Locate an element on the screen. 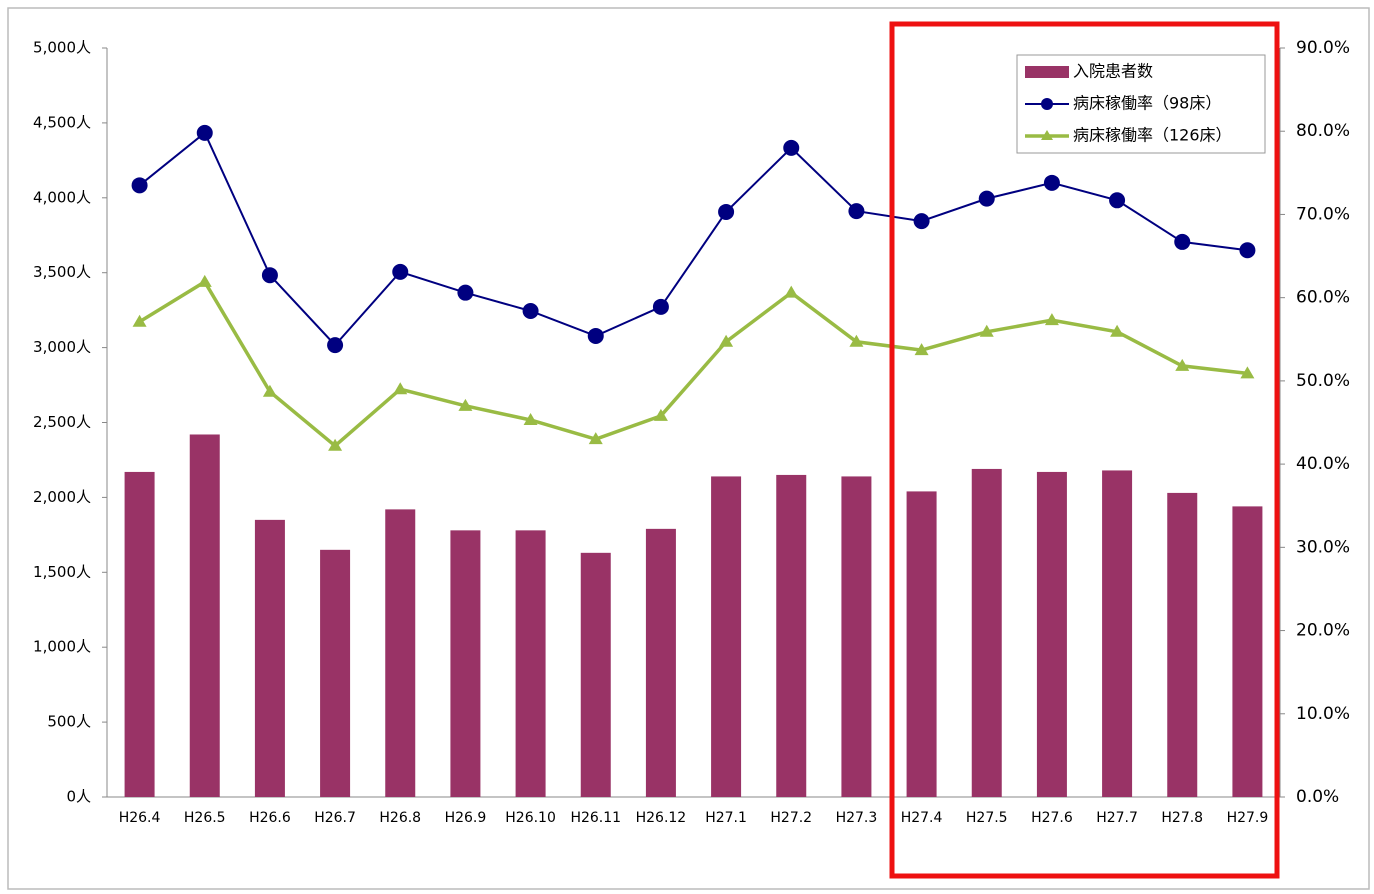 This screenshot has height=894, width=1374. y2-tick-label: 20.0% is located at coordinates (1323, 631).